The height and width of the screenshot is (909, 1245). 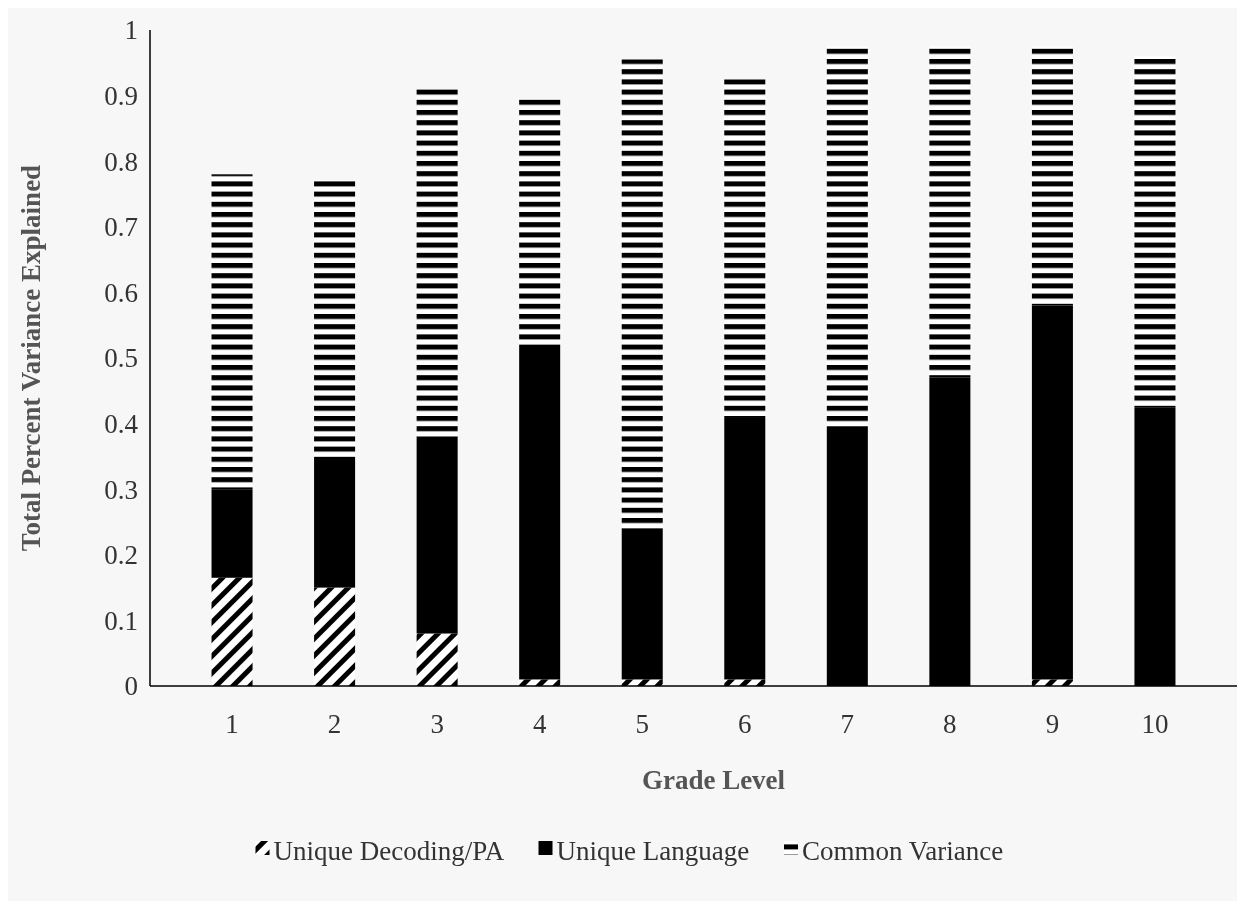 What do you see at coordinates (642, 724) in the screenshot?
I see `x-tick-label: 5` at bounding box center [642, 724].